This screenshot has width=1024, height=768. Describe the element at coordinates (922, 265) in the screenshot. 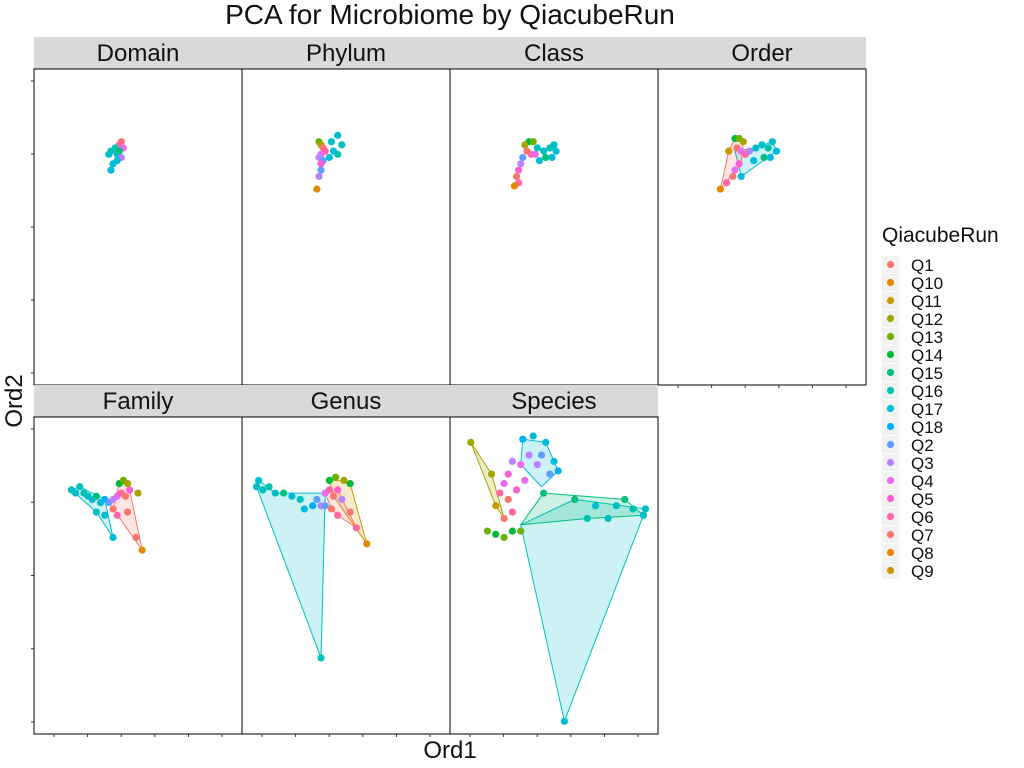

I see `legend-label: Q1` at that location.